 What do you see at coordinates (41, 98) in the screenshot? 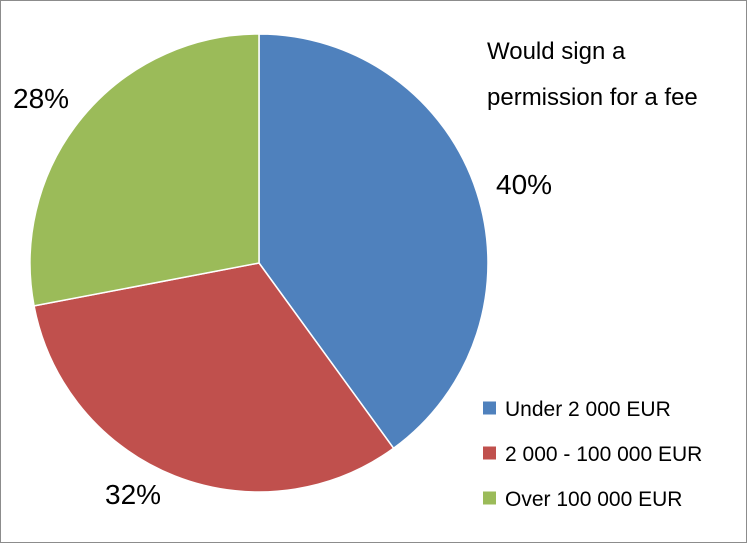
I see `slice-label-3: 28%` at bounding box center [41, 98].